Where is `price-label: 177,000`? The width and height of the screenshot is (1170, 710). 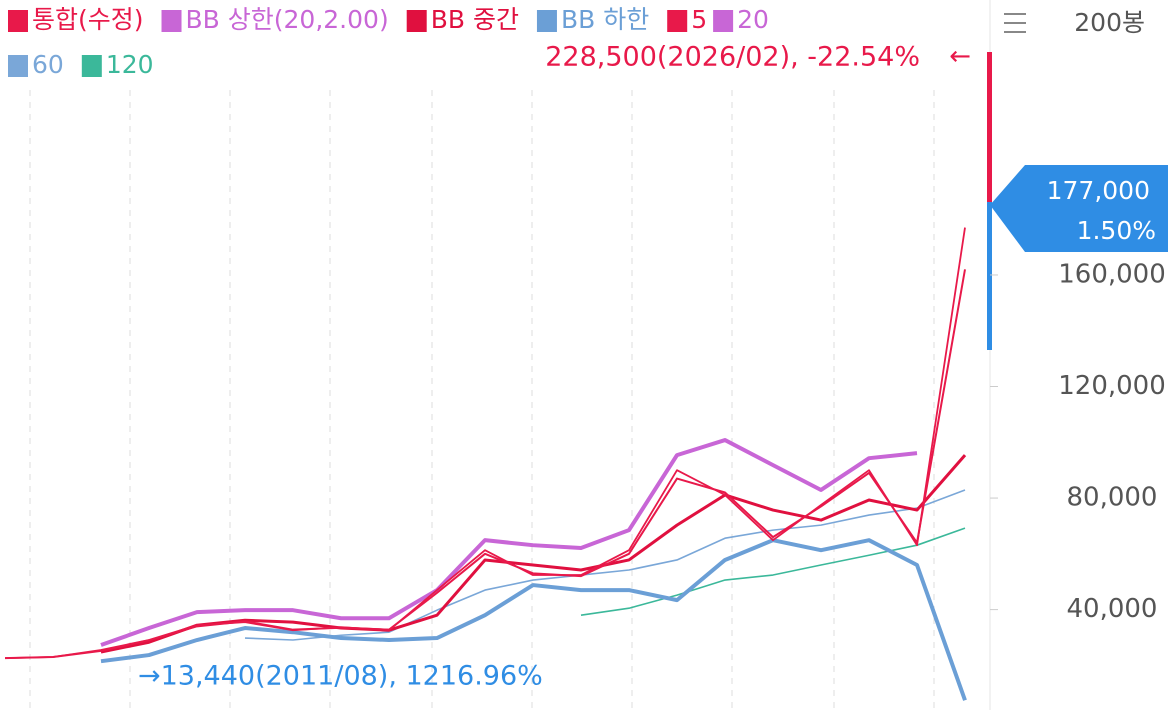 price-label: 177,000 is located at coordinates (1098, 190).